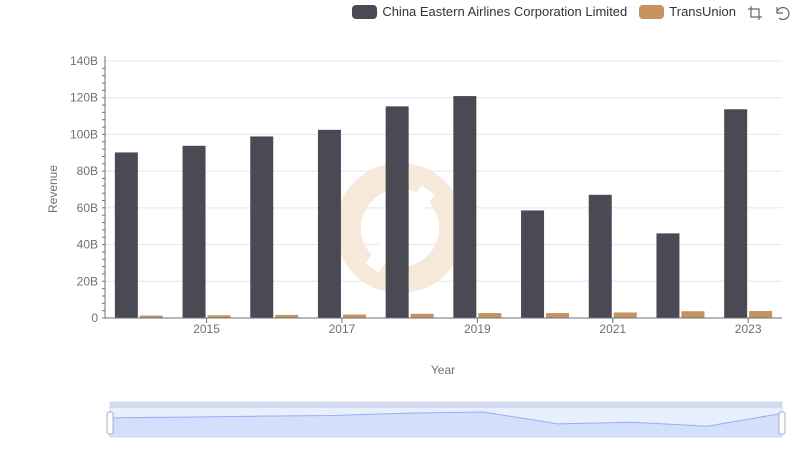  What do you see at coordinates (87, 171) in the screenshot?
I see `y-tick-label: 80B` at bounding box center [87, 171].